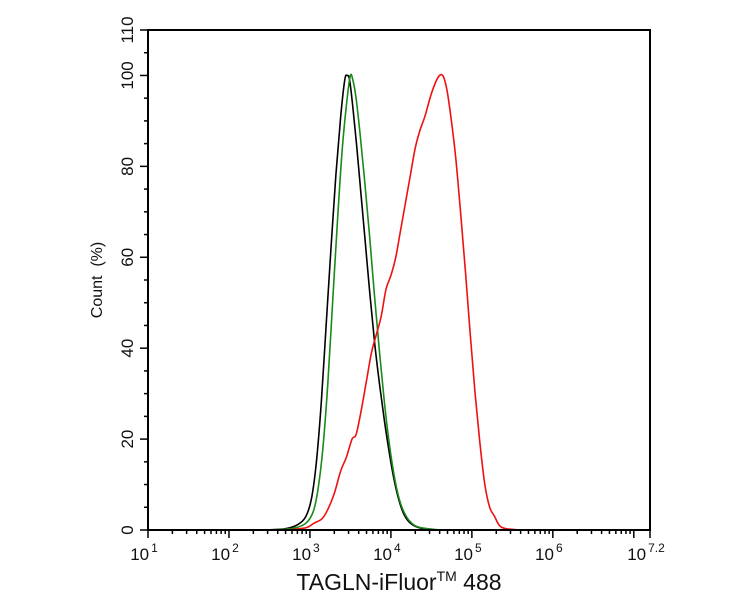  What do you see at coordinates (479, 582) in the screenshot?
I see `x-axis-title-tail: 488` at bounding box center [479, 582].